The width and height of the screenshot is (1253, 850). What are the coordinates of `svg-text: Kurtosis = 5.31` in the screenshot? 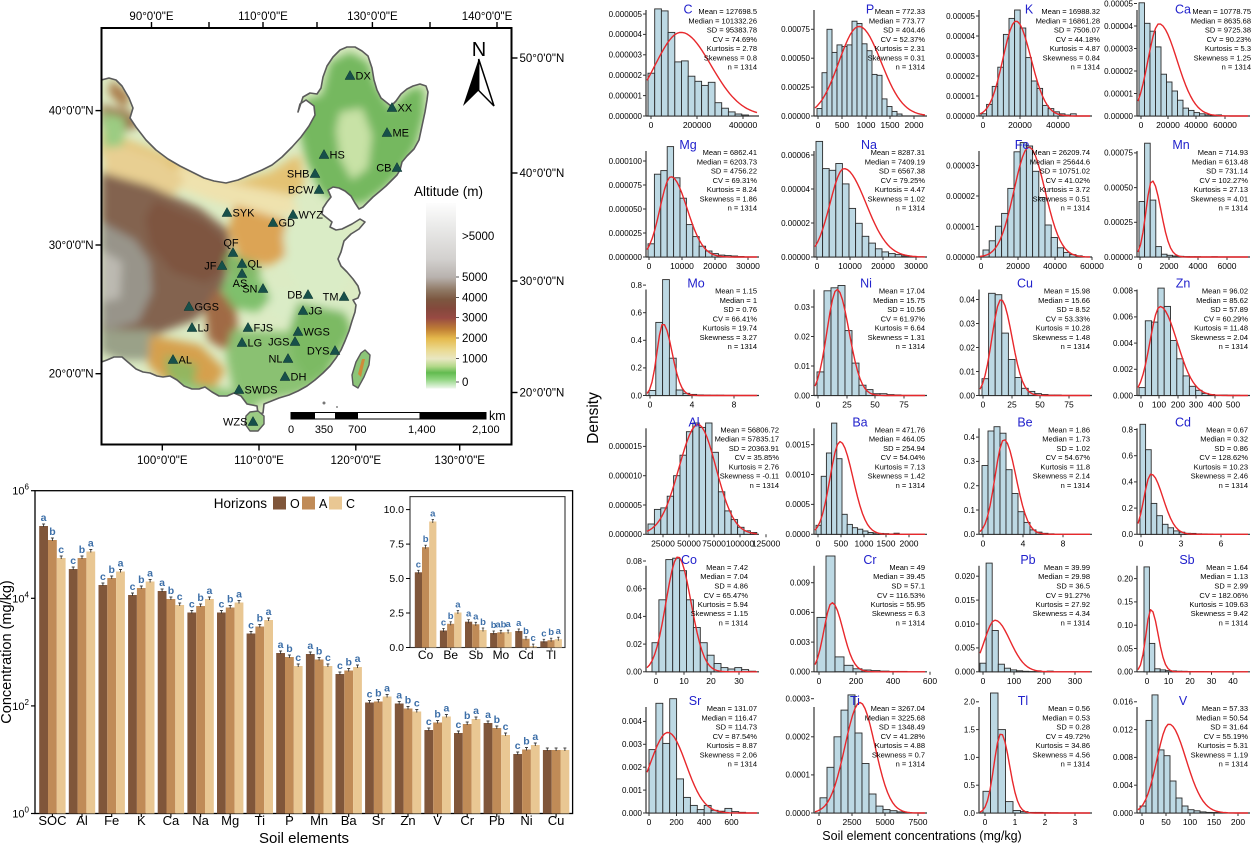 It's located at (1223, 745).